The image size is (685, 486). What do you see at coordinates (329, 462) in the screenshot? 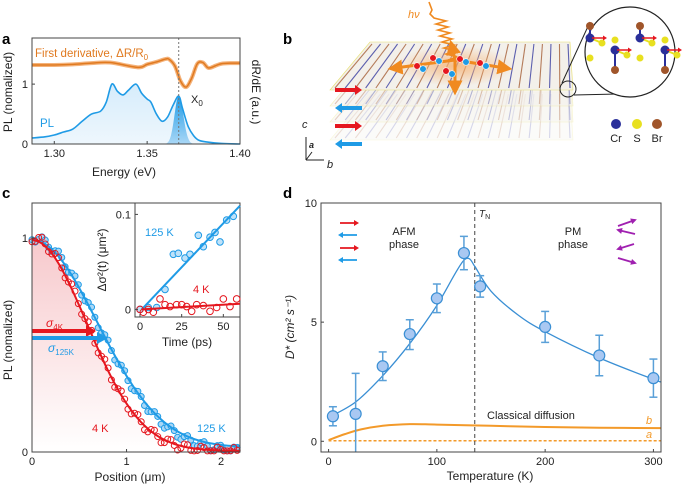
I see `panel-d-xtick-label: 0` at bounding box center [329, 462].